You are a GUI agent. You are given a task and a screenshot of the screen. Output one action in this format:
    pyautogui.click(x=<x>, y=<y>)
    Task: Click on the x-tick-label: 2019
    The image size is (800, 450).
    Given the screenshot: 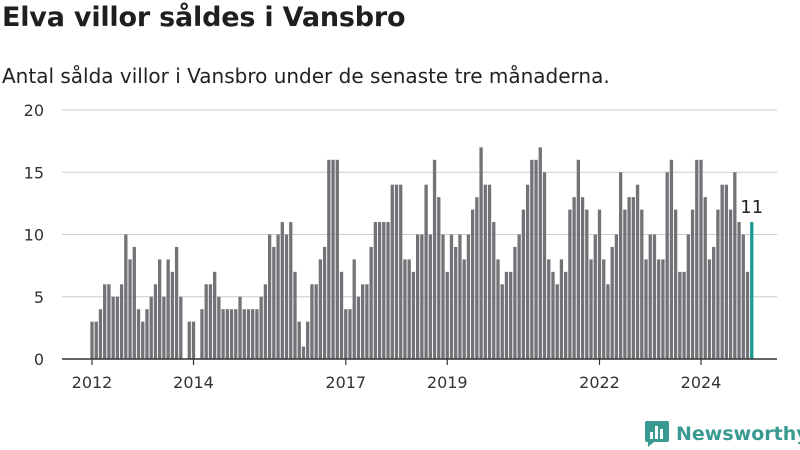 What is the action you would take?
    pyautogui.click(x=447, y=382)
    